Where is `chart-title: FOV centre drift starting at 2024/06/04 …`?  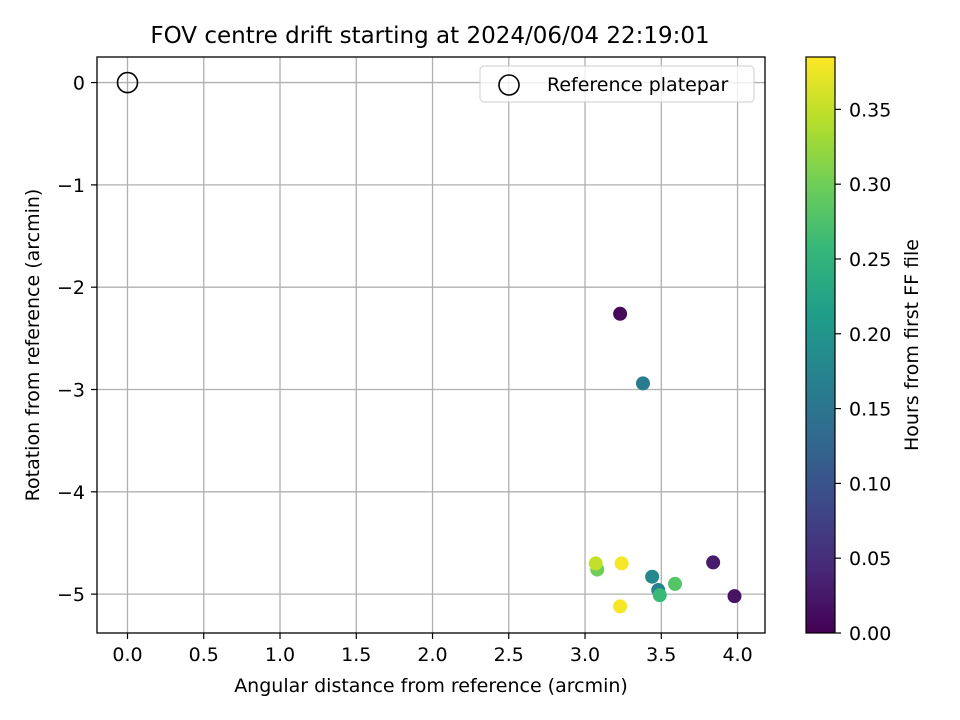 chart-title: FOV centre drift starting at 2024/06/04 … is located at coordinates (429, 36).